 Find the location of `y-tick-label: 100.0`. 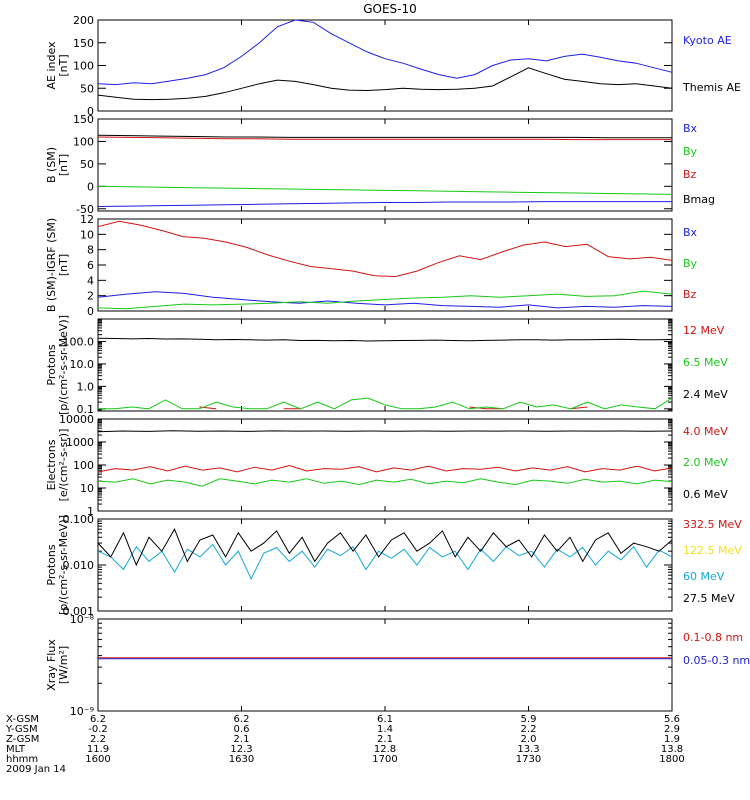

y-tick-label: 100.0 is located at coordinates (79, 341).